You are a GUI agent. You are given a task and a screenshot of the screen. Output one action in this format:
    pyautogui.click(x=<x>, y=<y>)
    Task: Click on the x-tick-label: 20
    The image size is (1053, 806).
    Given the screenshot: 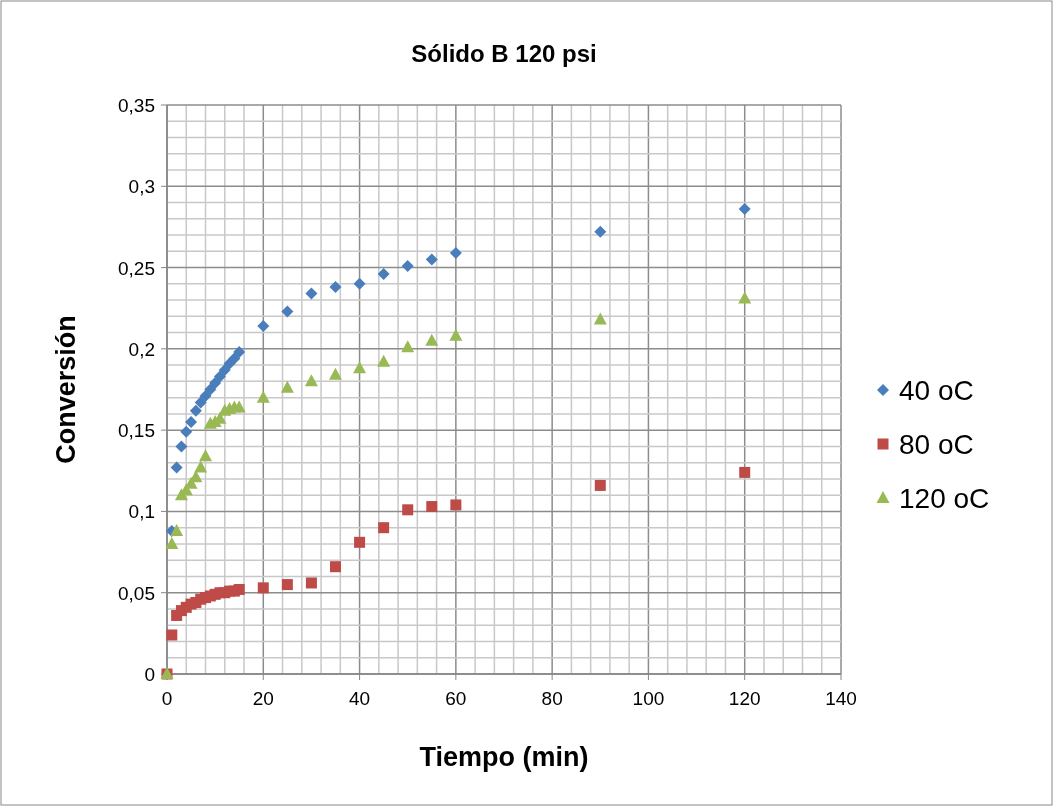 What is the action you would take?
    pyautogui.click(x=263, y=698)
    